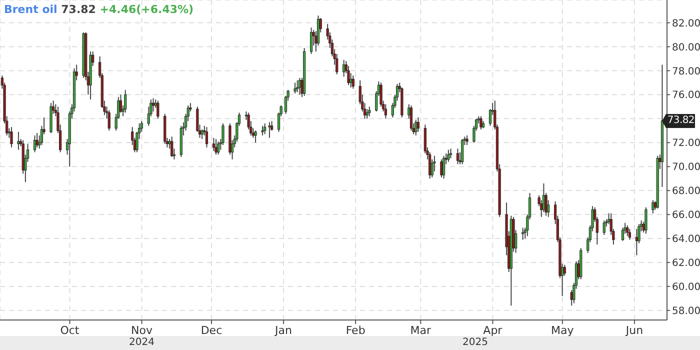 The height and width of the screenshot is (350, 700). What do you see at coordinates (686, 96) in the screenshot?
I see `y-tick-label: 76.00` at bounding box center [686, 96].